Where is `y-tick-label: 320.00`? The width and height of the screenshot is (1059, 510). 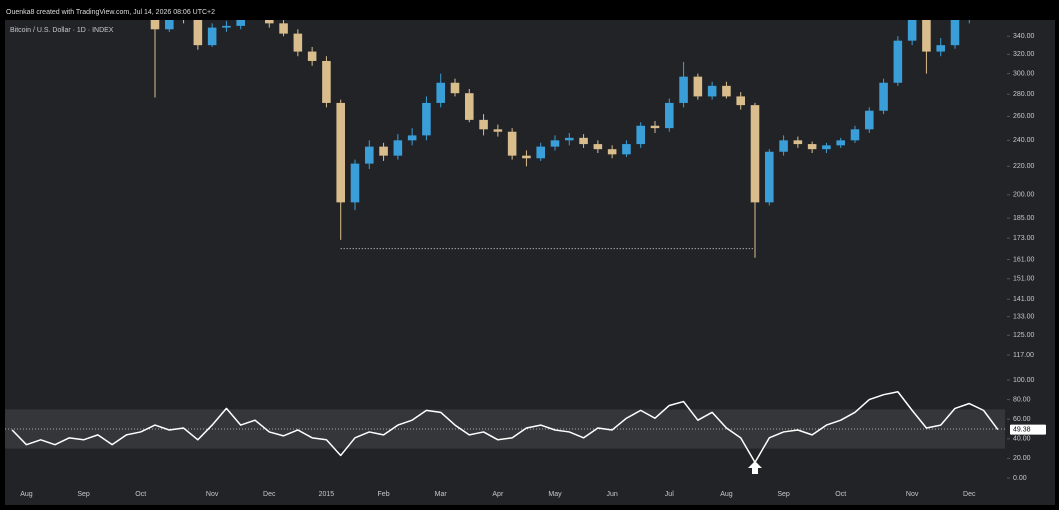
y-tick-label: 320.00 is located at coordinates (1024, 54).